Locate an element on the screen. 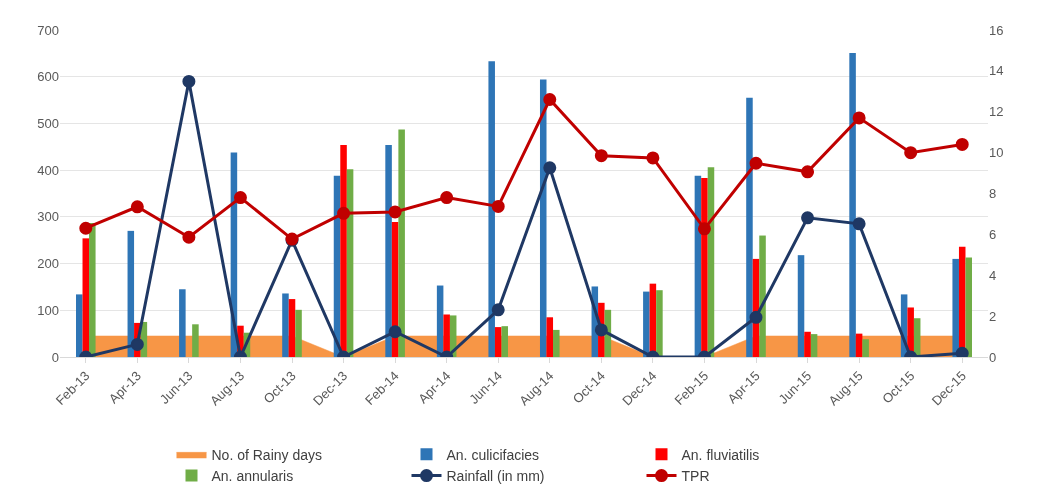  y2-tick-label: 10 is located at coordinates (996, 153).